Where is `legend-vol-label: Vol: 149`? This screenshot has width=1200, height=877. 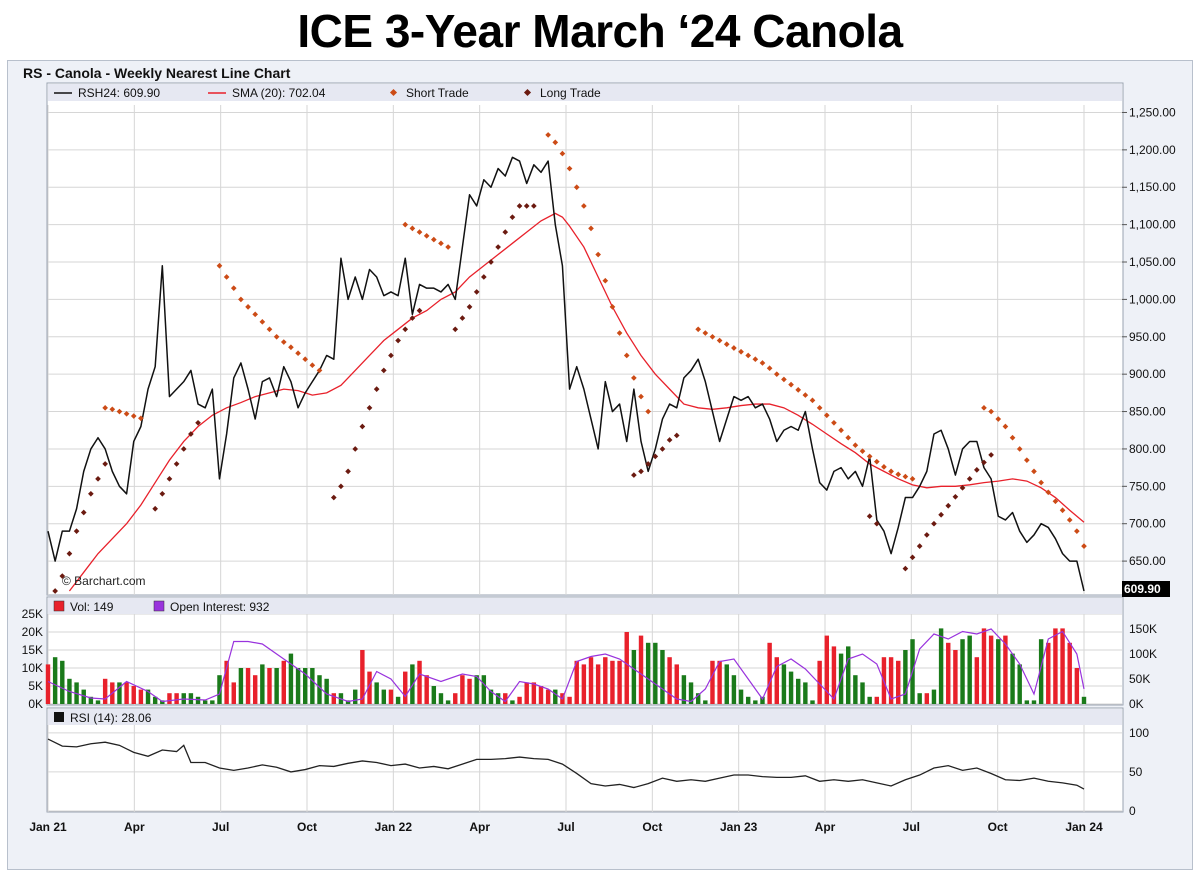
legend-vol-label: Vol: 149 is located at coordinates (92, 607).